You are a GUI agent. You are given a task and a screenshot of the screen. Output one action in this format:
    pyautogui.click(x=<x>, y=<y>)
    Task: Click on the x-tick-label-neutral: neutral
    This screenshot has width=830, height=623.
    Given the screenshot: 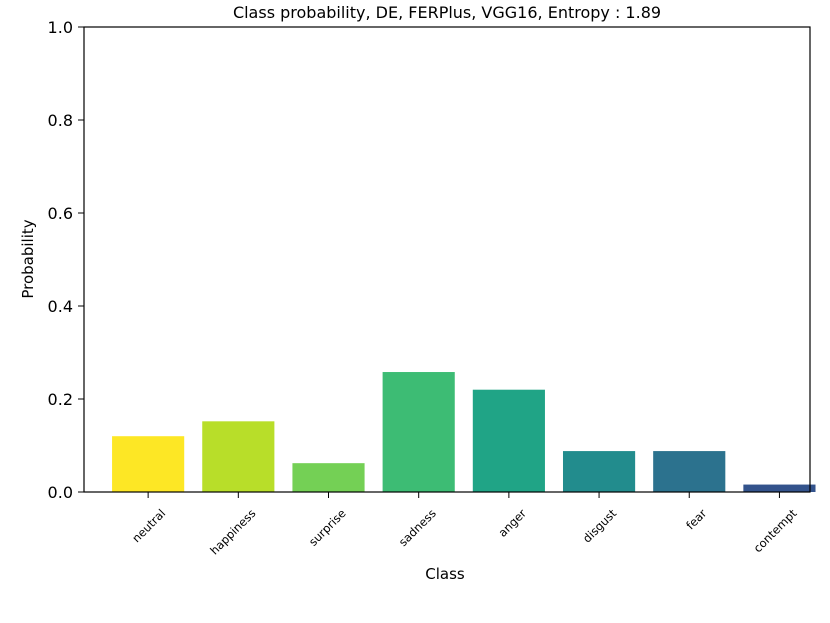 What is the action you would take?
    pyautogui.click(x=148, y=525)
    